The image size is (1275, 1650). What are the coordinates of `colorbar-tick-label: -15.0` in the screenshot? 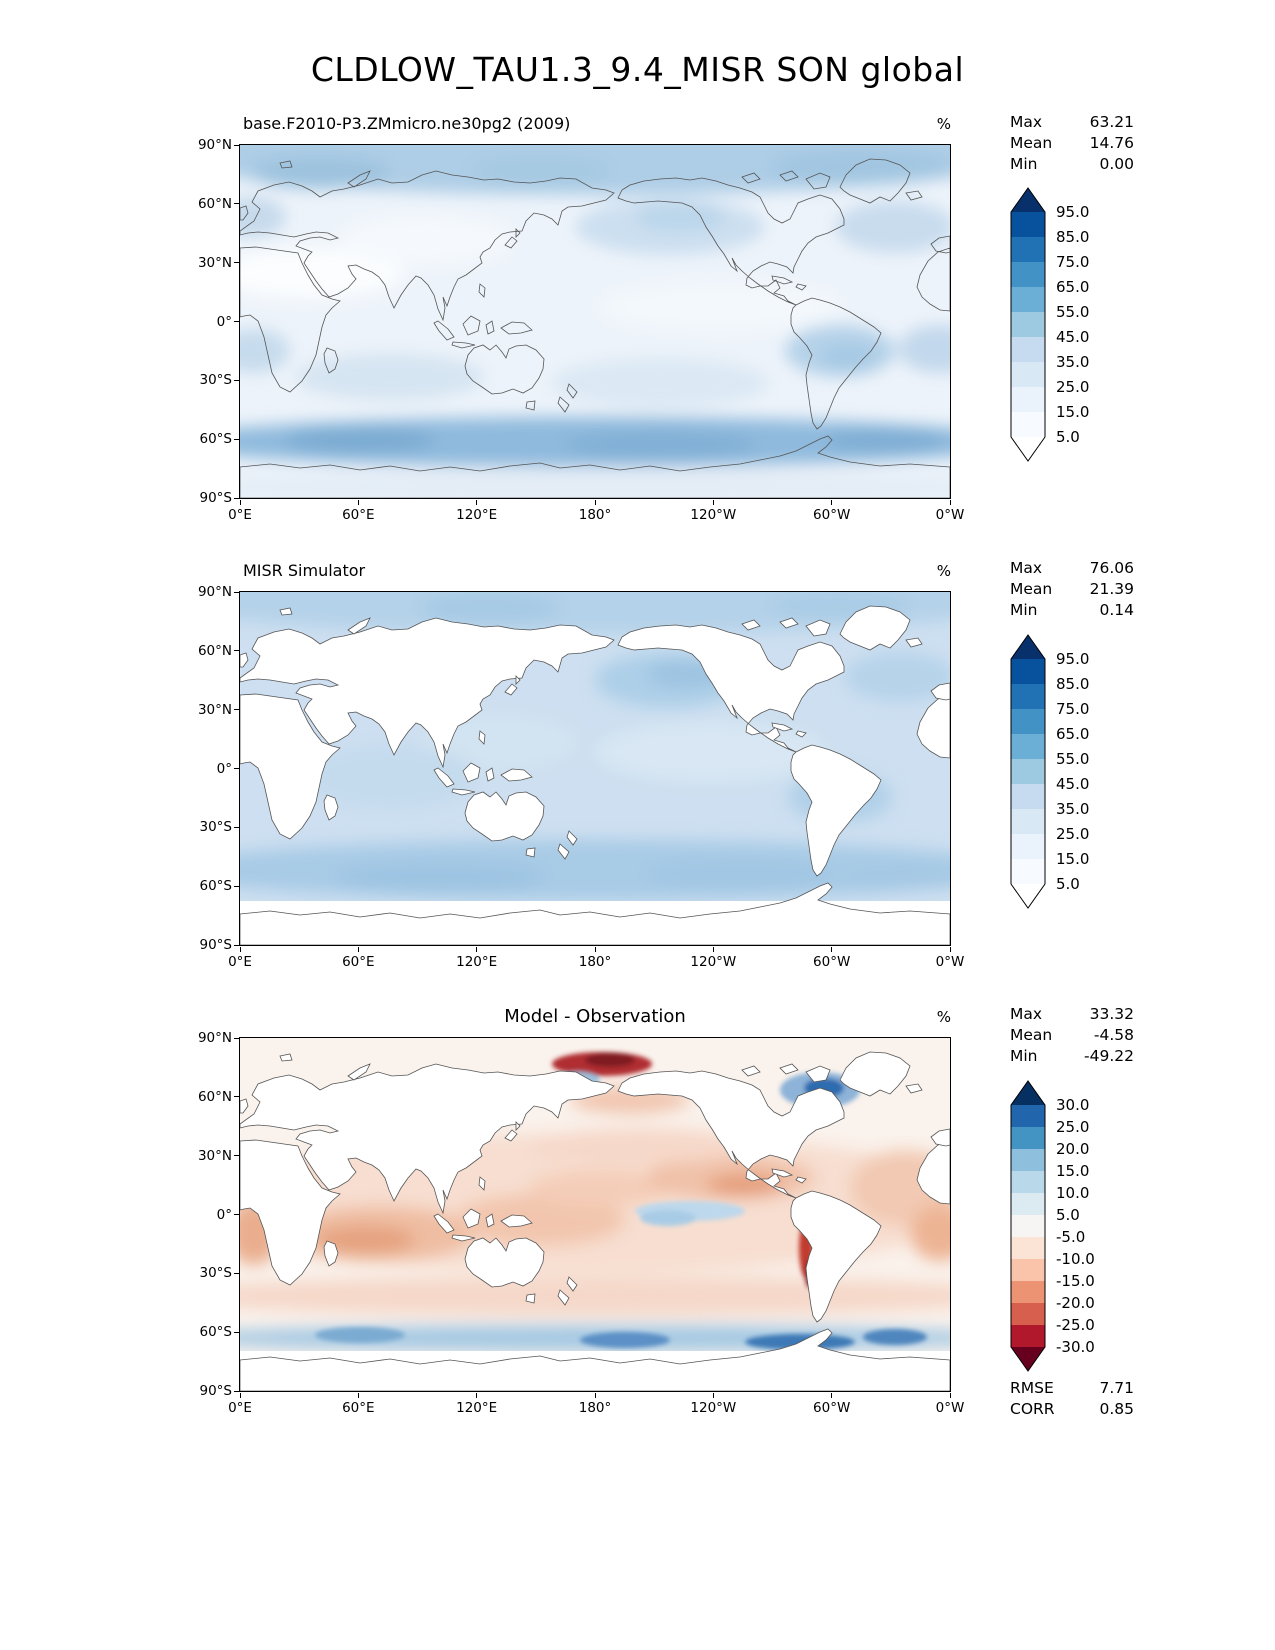 It's located at (1075, 1281).